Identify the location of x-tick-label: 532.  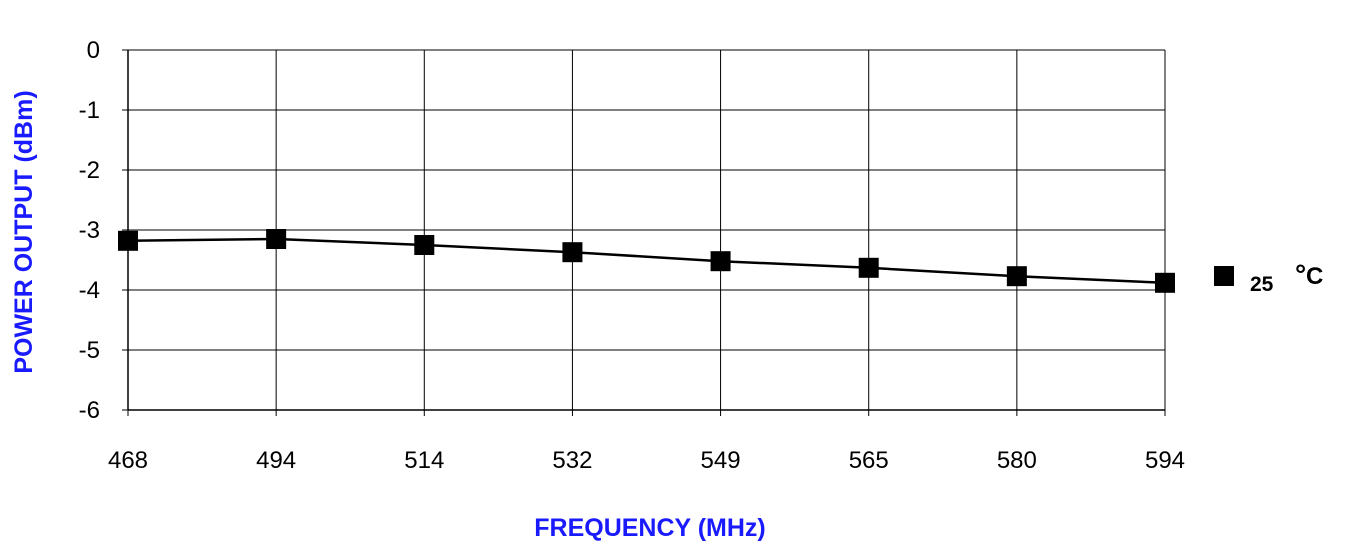
(572, 460).